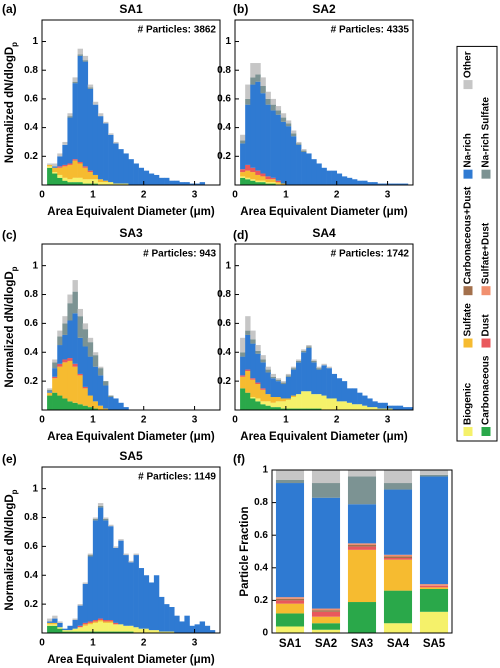 This screenshot has height=668, width=500. Describe the element at coordinates (468, 403) in the screenshot. I see `legend-label: Biogenic` at that location.